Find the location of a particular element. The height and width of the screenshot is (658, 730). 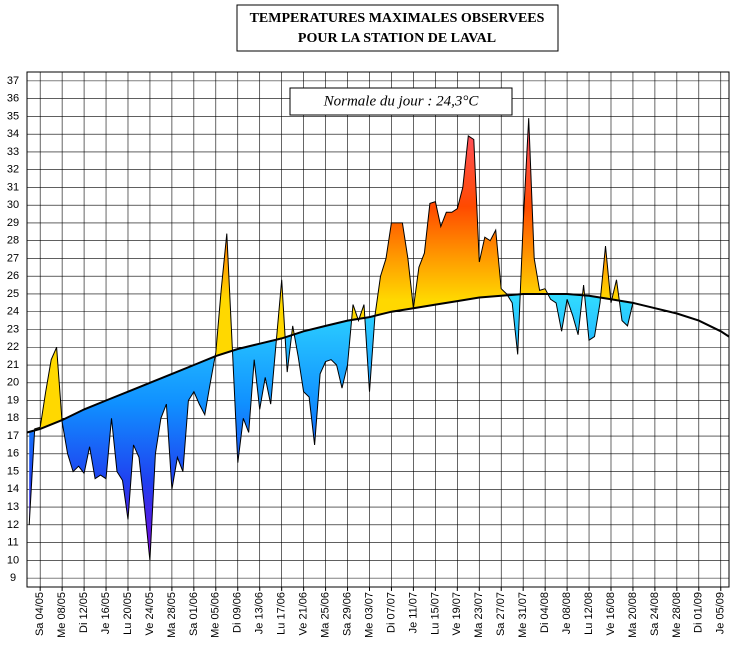

y-tick-label: 22 is located at coordinates (13, 347).